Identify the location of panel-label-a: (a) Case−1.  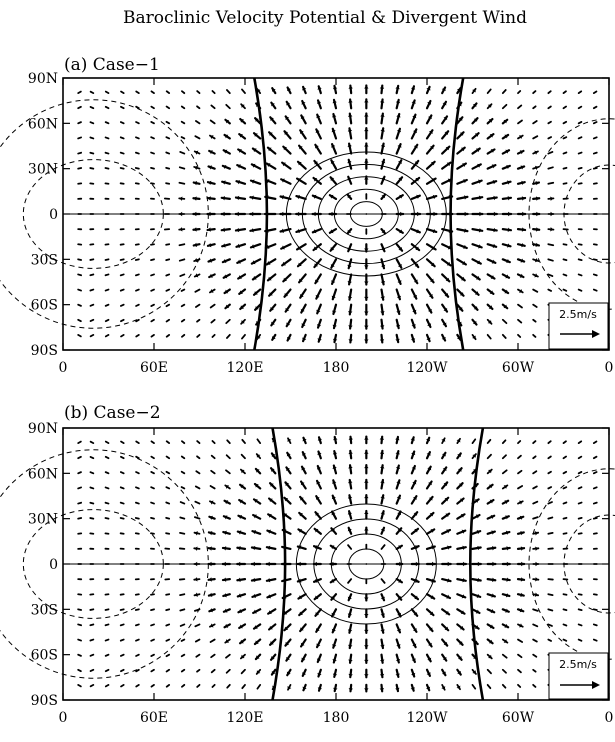
(112, 65).